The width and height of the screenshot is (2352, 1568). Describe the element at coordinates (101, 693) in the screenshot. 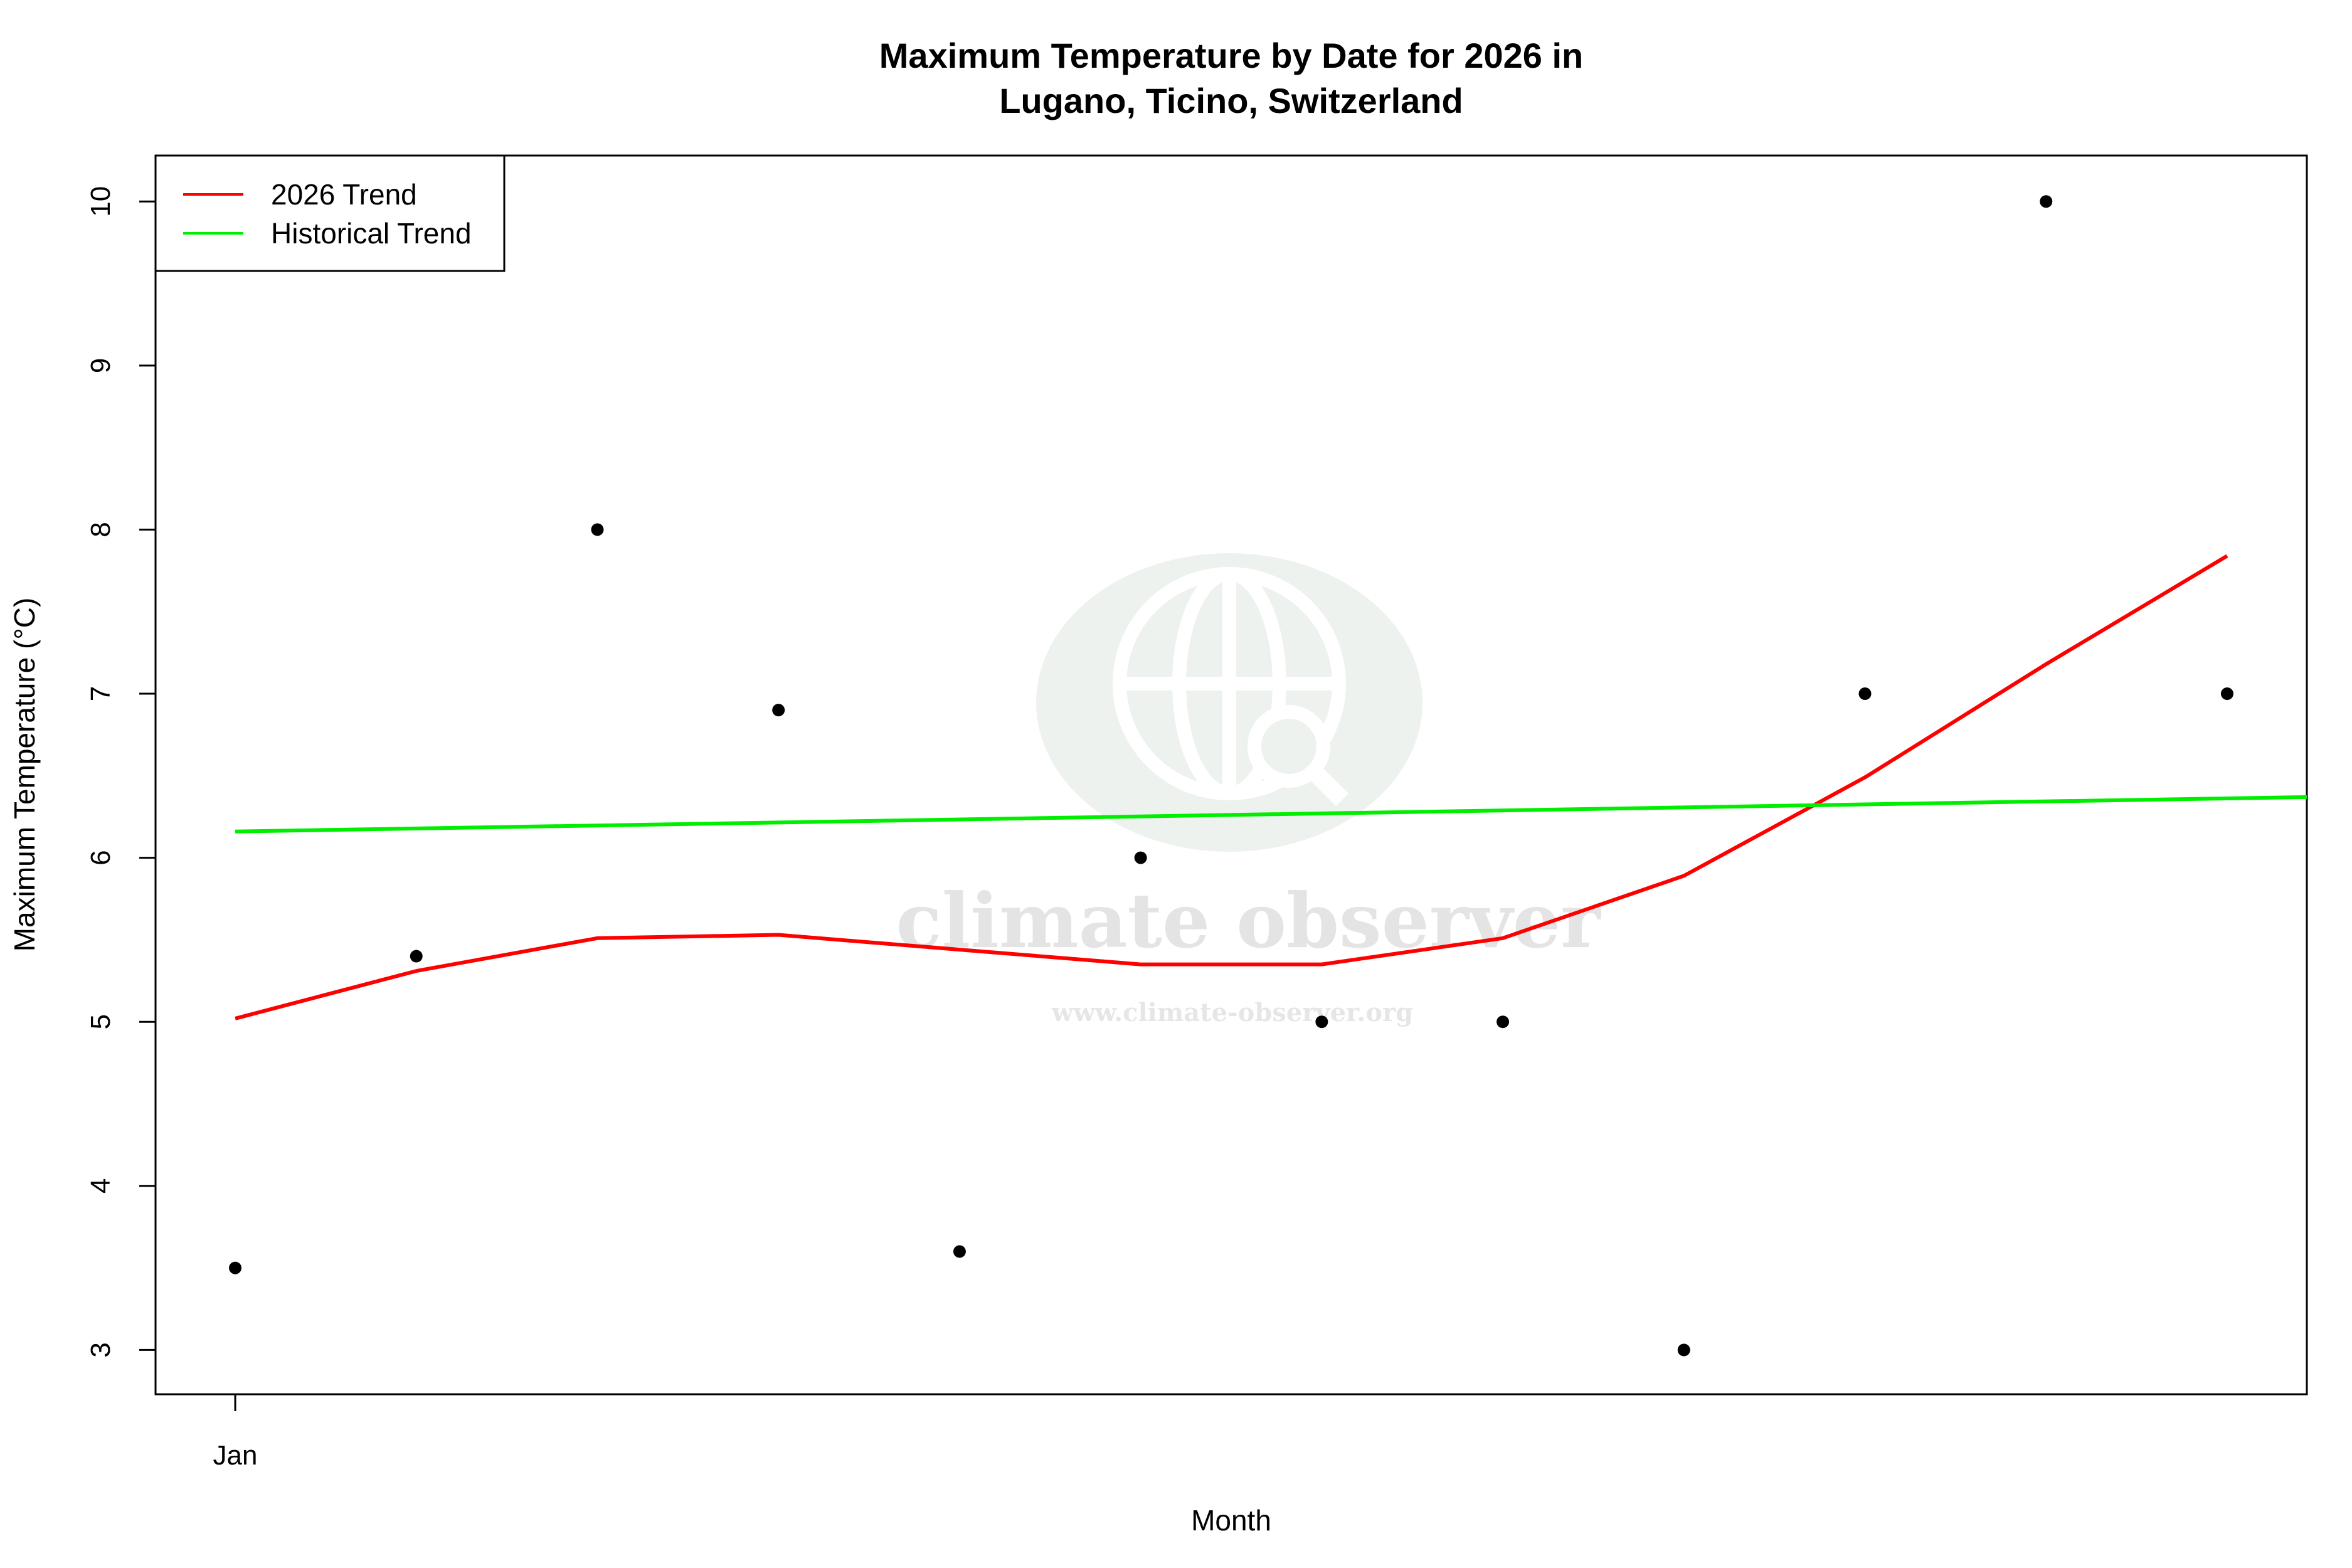

I see `y-tick-label: 7` at that location.